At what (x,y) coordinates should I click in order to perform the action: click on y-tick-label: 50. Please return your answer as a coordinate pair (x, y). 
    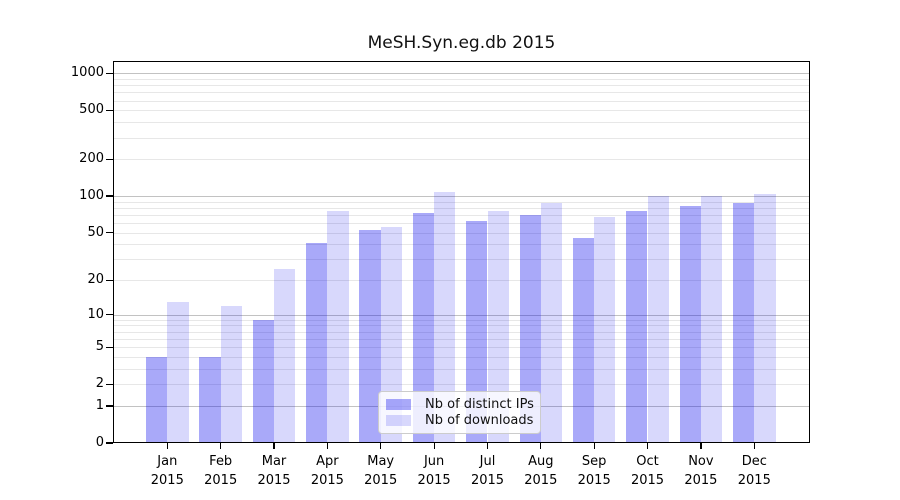
    Looking at the image, I should click on (95, 232).